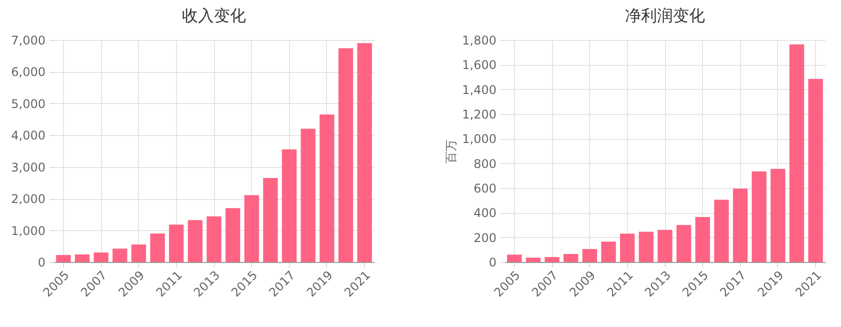 The height and width of the screenshot is (327, 841). I want to click on y-tick-label: 400, so click(485, 213).